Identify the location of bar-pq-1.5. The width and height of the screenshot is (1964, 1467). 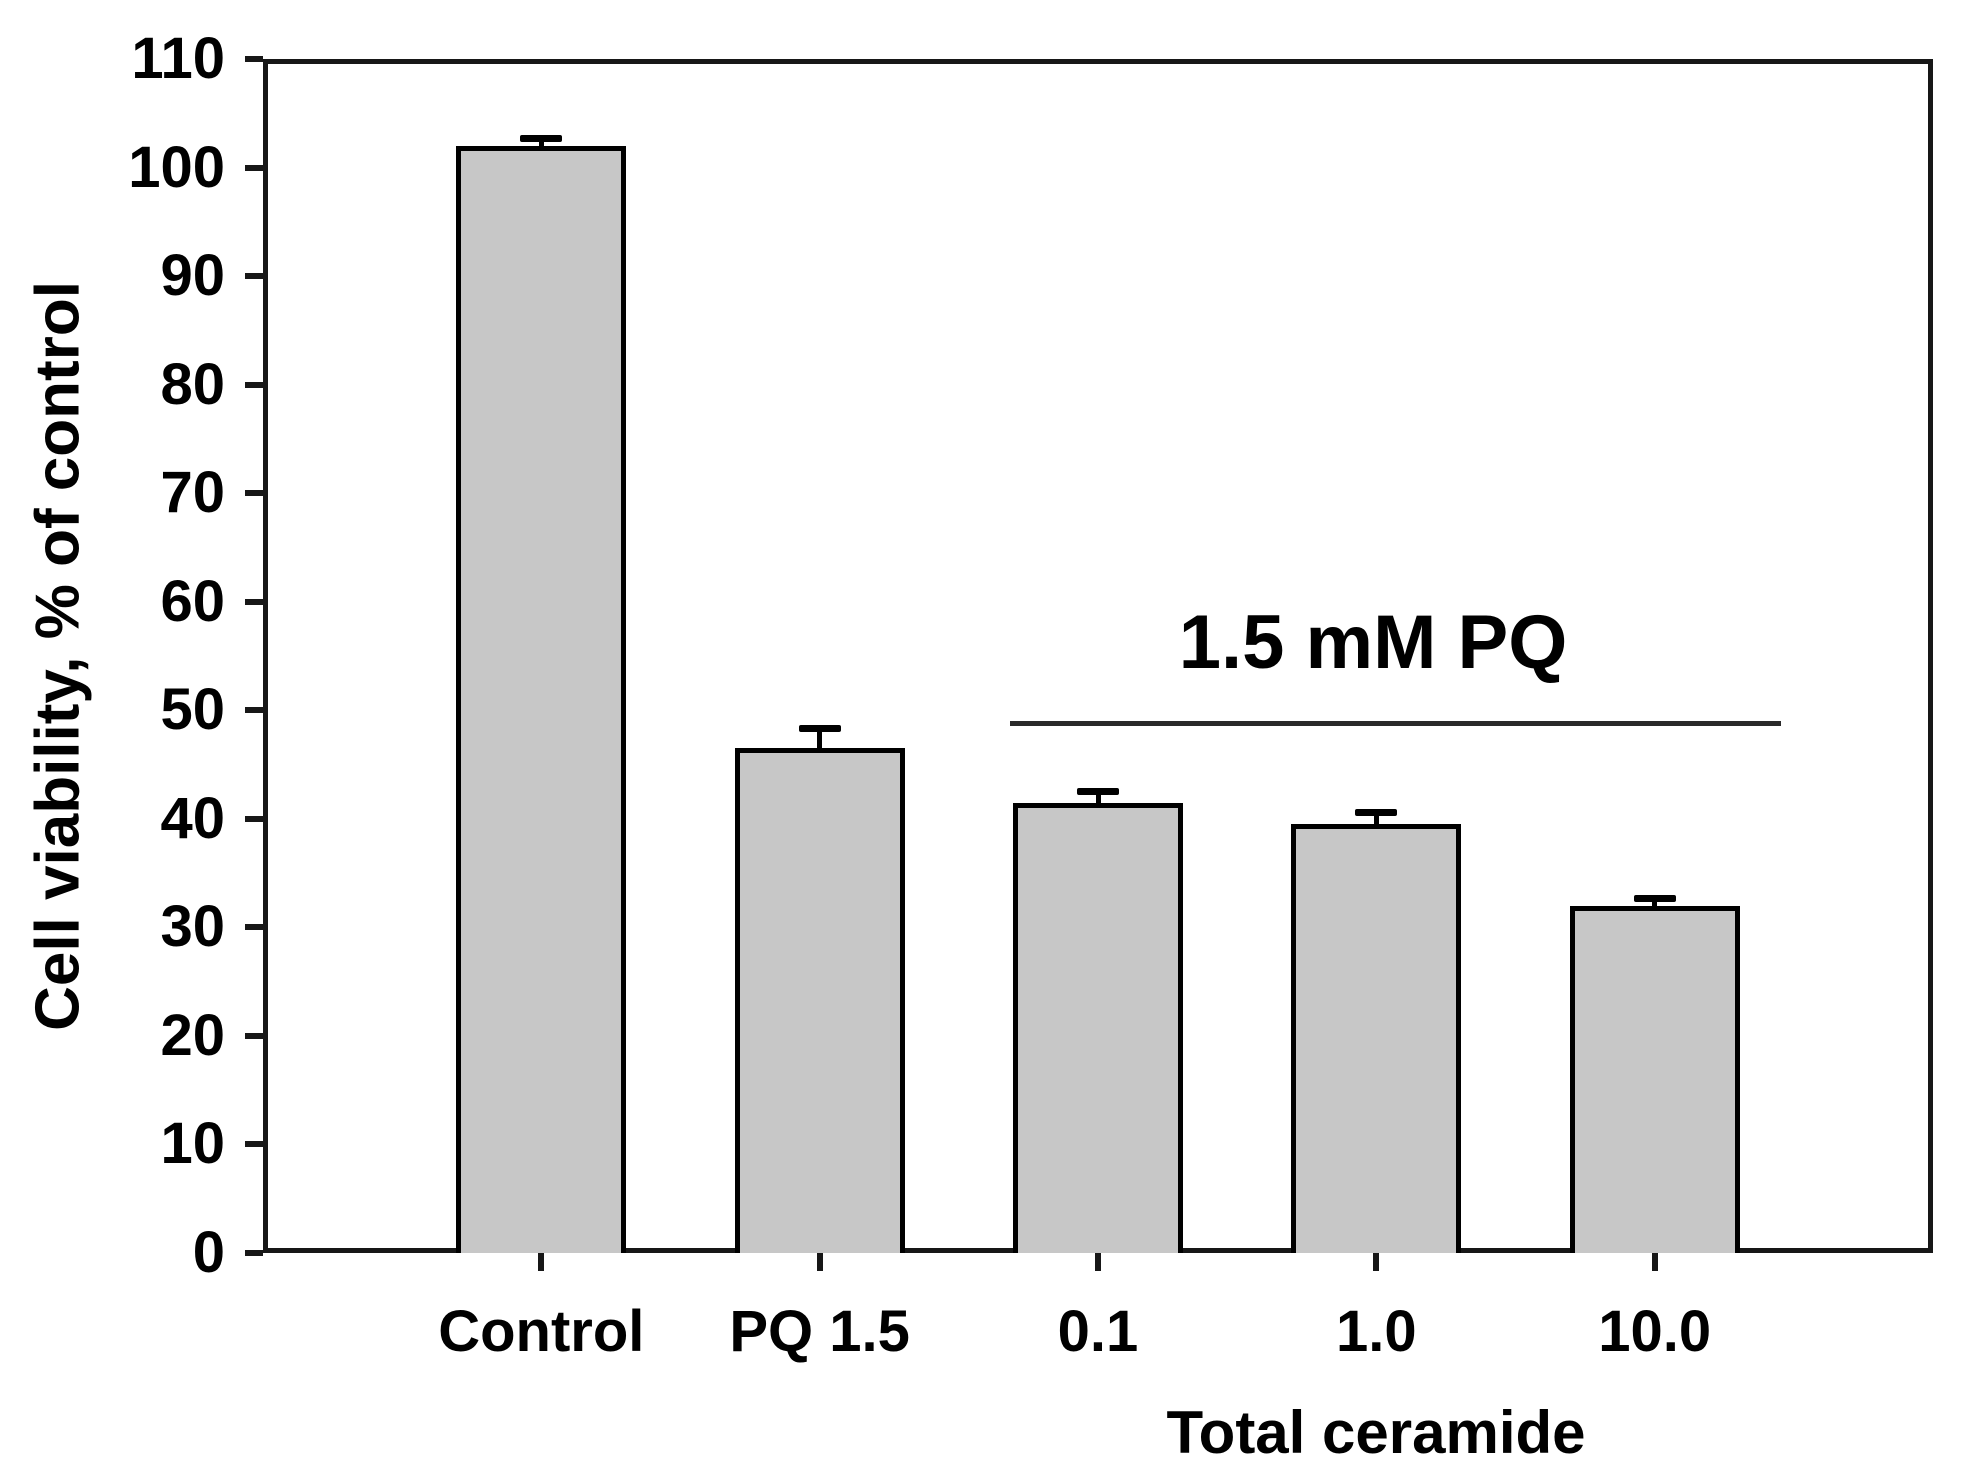
(819, 1000).